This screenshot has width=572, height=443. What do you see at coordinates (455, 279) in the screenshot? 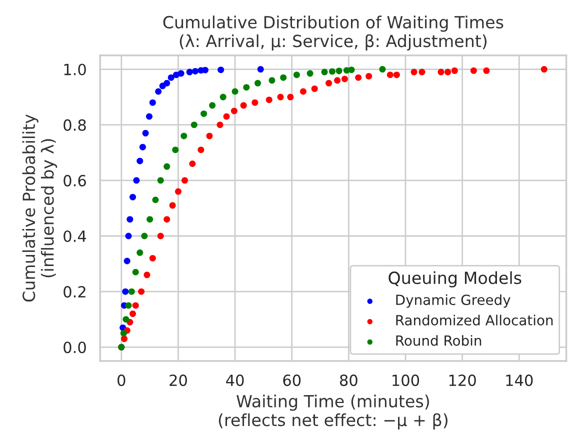
I see `legend-title: Queuing Models` at bounding box center [455, 279].